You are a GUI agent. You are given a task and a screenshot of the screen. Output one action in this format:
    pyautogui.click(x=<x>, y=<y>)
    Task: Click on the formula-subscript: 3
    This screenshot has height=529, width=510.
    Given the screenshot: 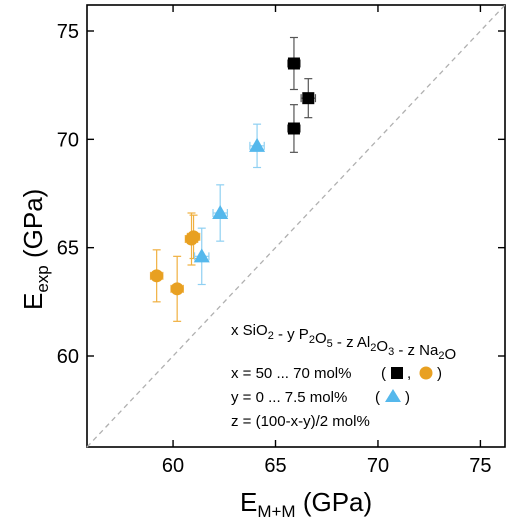 What is the action you would take?
    pyautogui.click(x=391, y=352)
    